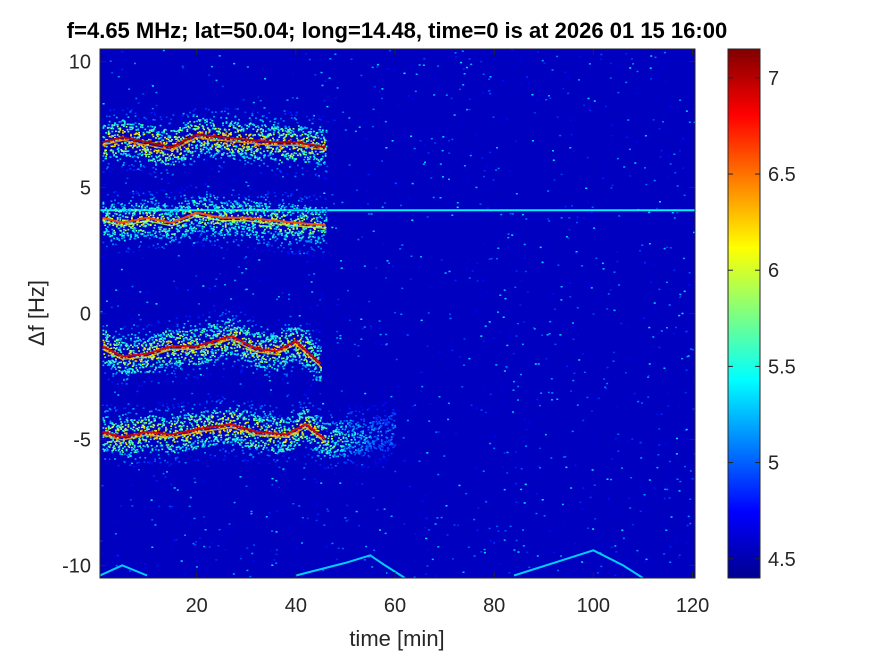  I want to click on y-tick-label: -10, so click(76, 566).